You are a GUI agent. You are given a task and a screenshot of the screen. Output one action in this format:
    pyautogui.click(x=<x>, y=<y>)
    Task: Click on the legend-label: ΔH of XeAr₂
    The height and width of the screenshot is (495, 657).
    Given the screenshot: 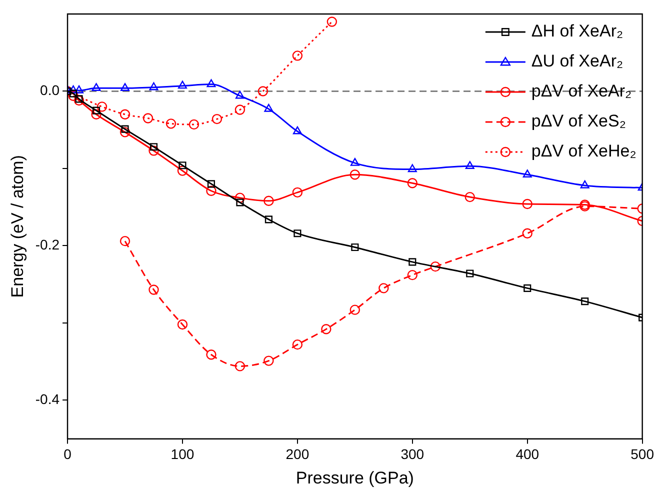 What is the action you would take?
    pyautogui.click(x=577, y=31)
    